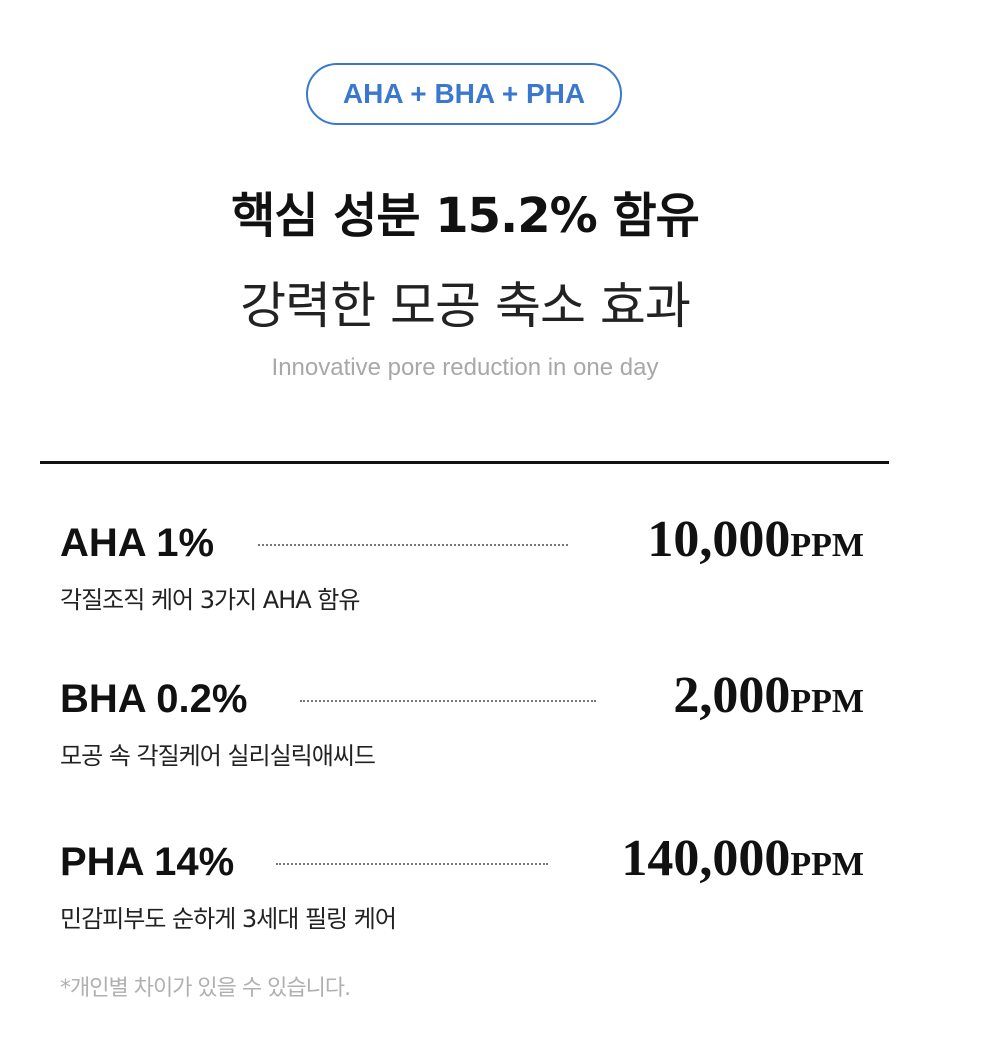  I want to click on page-subtitle: 강력한 모공 축소 효과, so click(465, 306).